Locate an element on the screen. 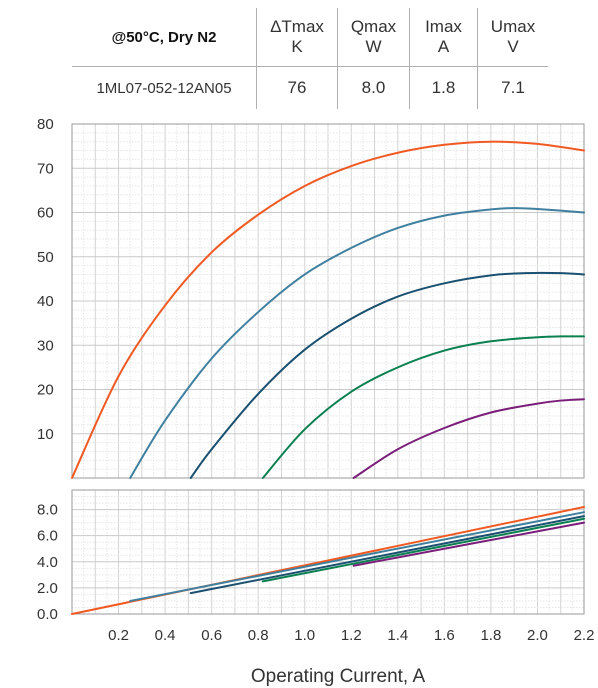  x-tick-label: 0.2 is located at coordinates (118, 635).